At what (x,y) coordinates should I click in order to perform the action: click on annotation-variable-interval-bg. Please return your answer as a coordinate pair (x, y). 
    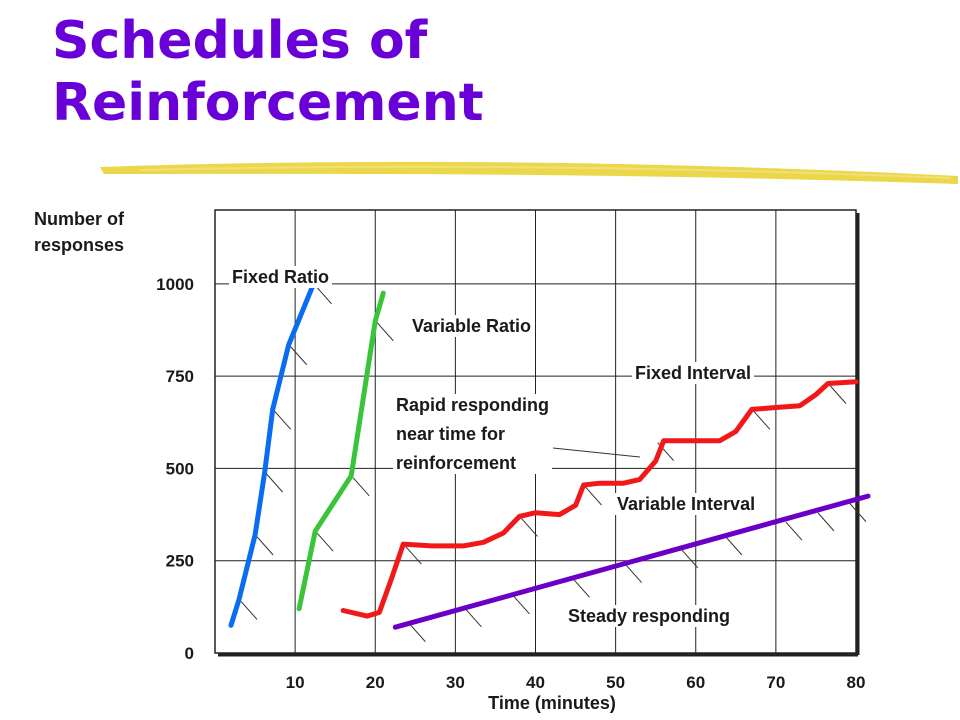
    Looking at the image, I should click on (686, 504).